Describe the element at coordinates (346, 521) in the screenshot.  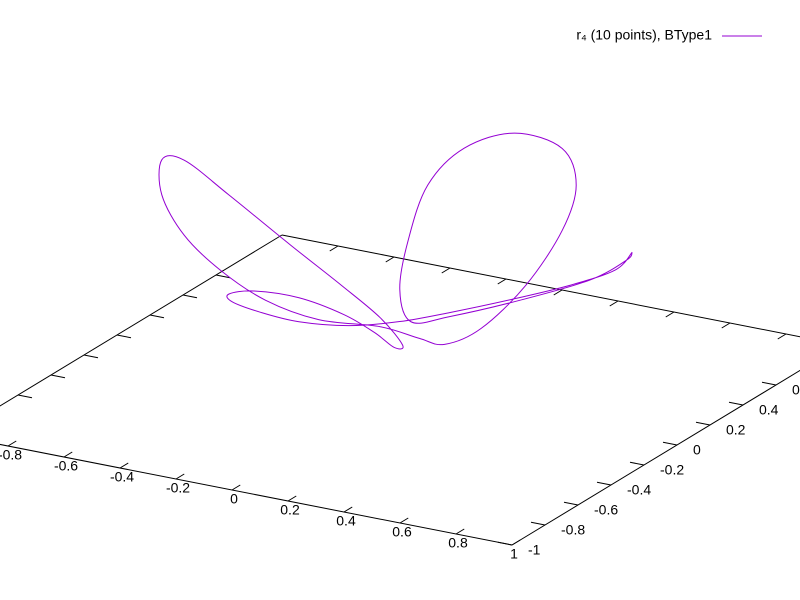
I see `x-tick-label: 0.4` at that location.